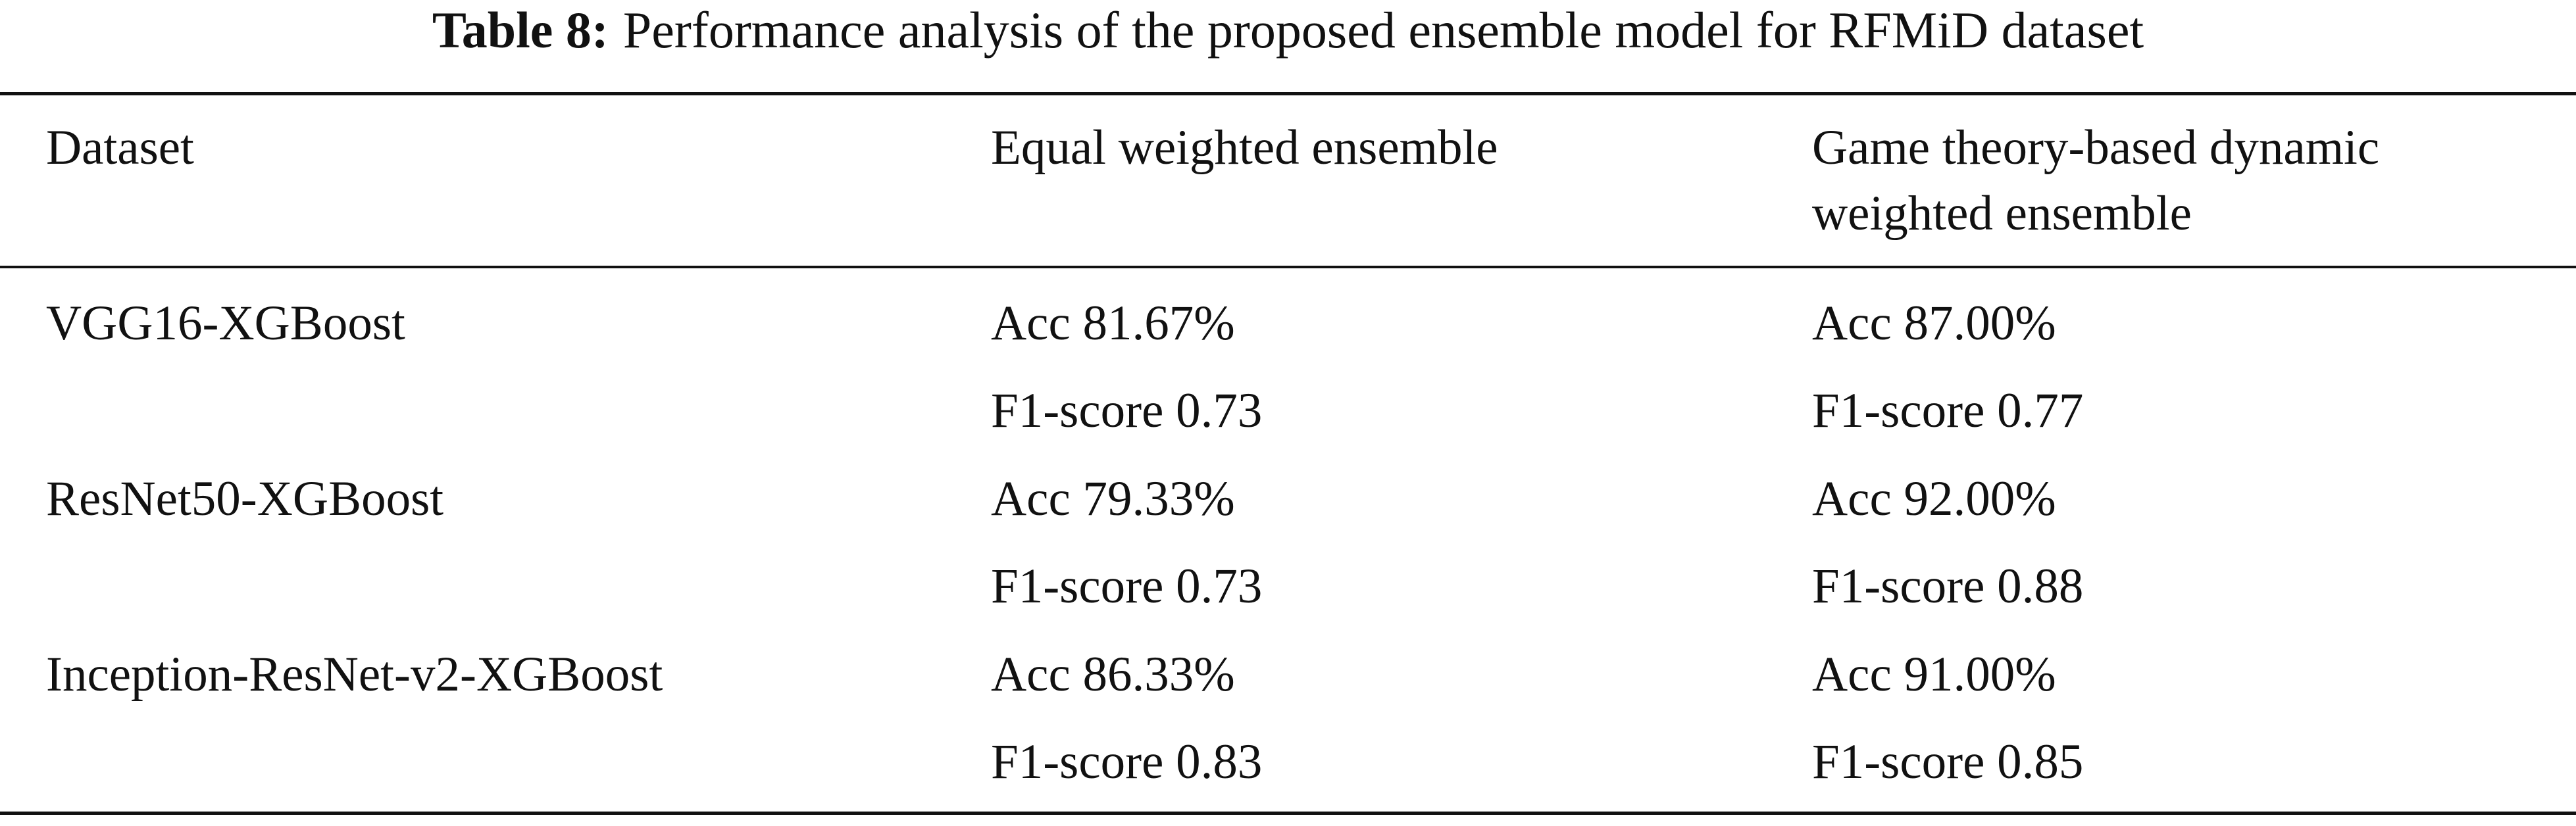 Image resolution: width=2576 pixels, height=826 pixels. I want to click on metric-cell: Acc 79.33%, so click(1113, 499).